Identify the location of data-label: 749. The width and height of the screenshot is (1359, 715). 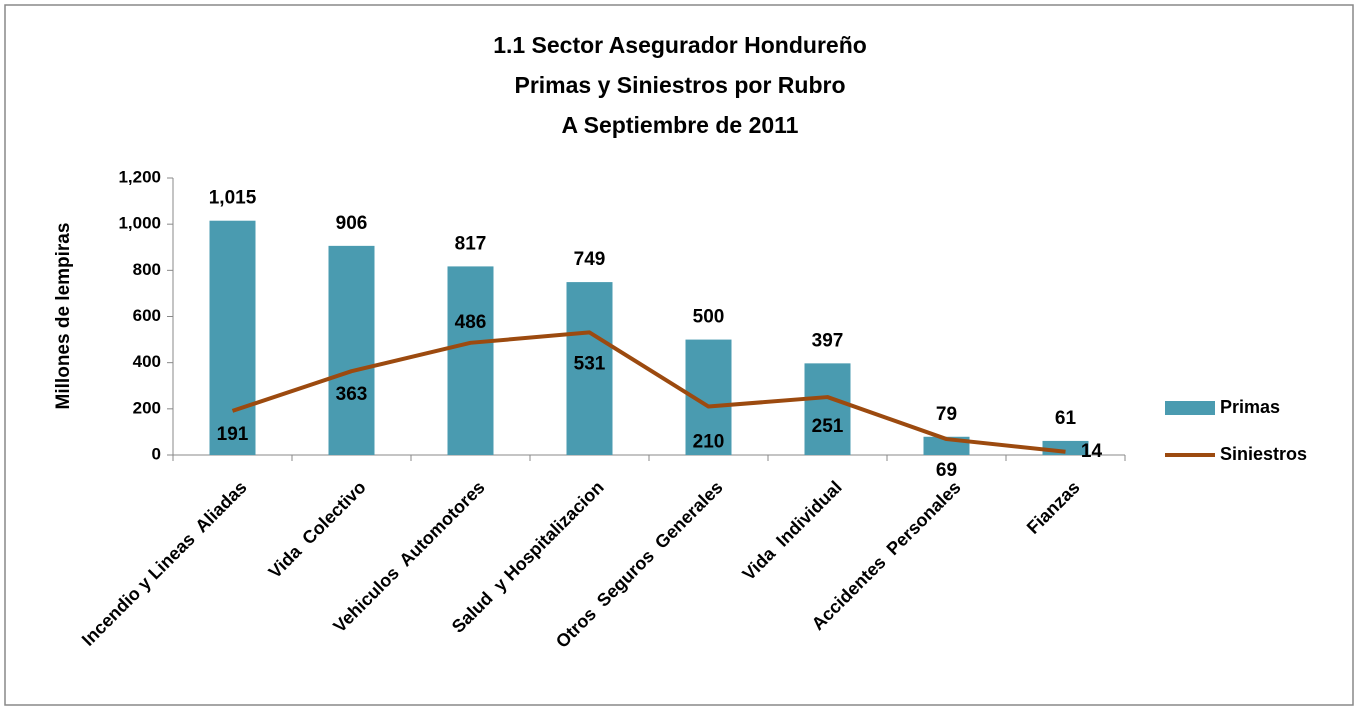
(590, 259).